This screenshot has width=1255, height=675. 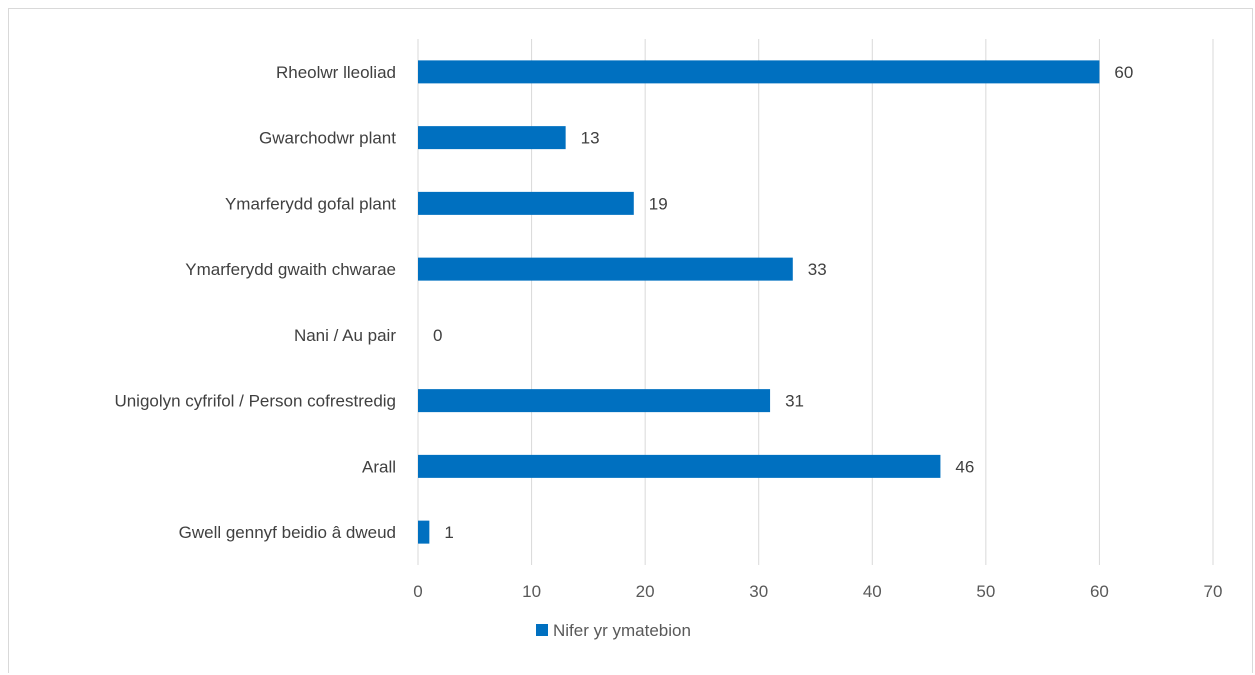 What do you see at coordinates (1123, 72) in the screenshot?
I see `data-label: 60` at bounding box center [1123, 72].